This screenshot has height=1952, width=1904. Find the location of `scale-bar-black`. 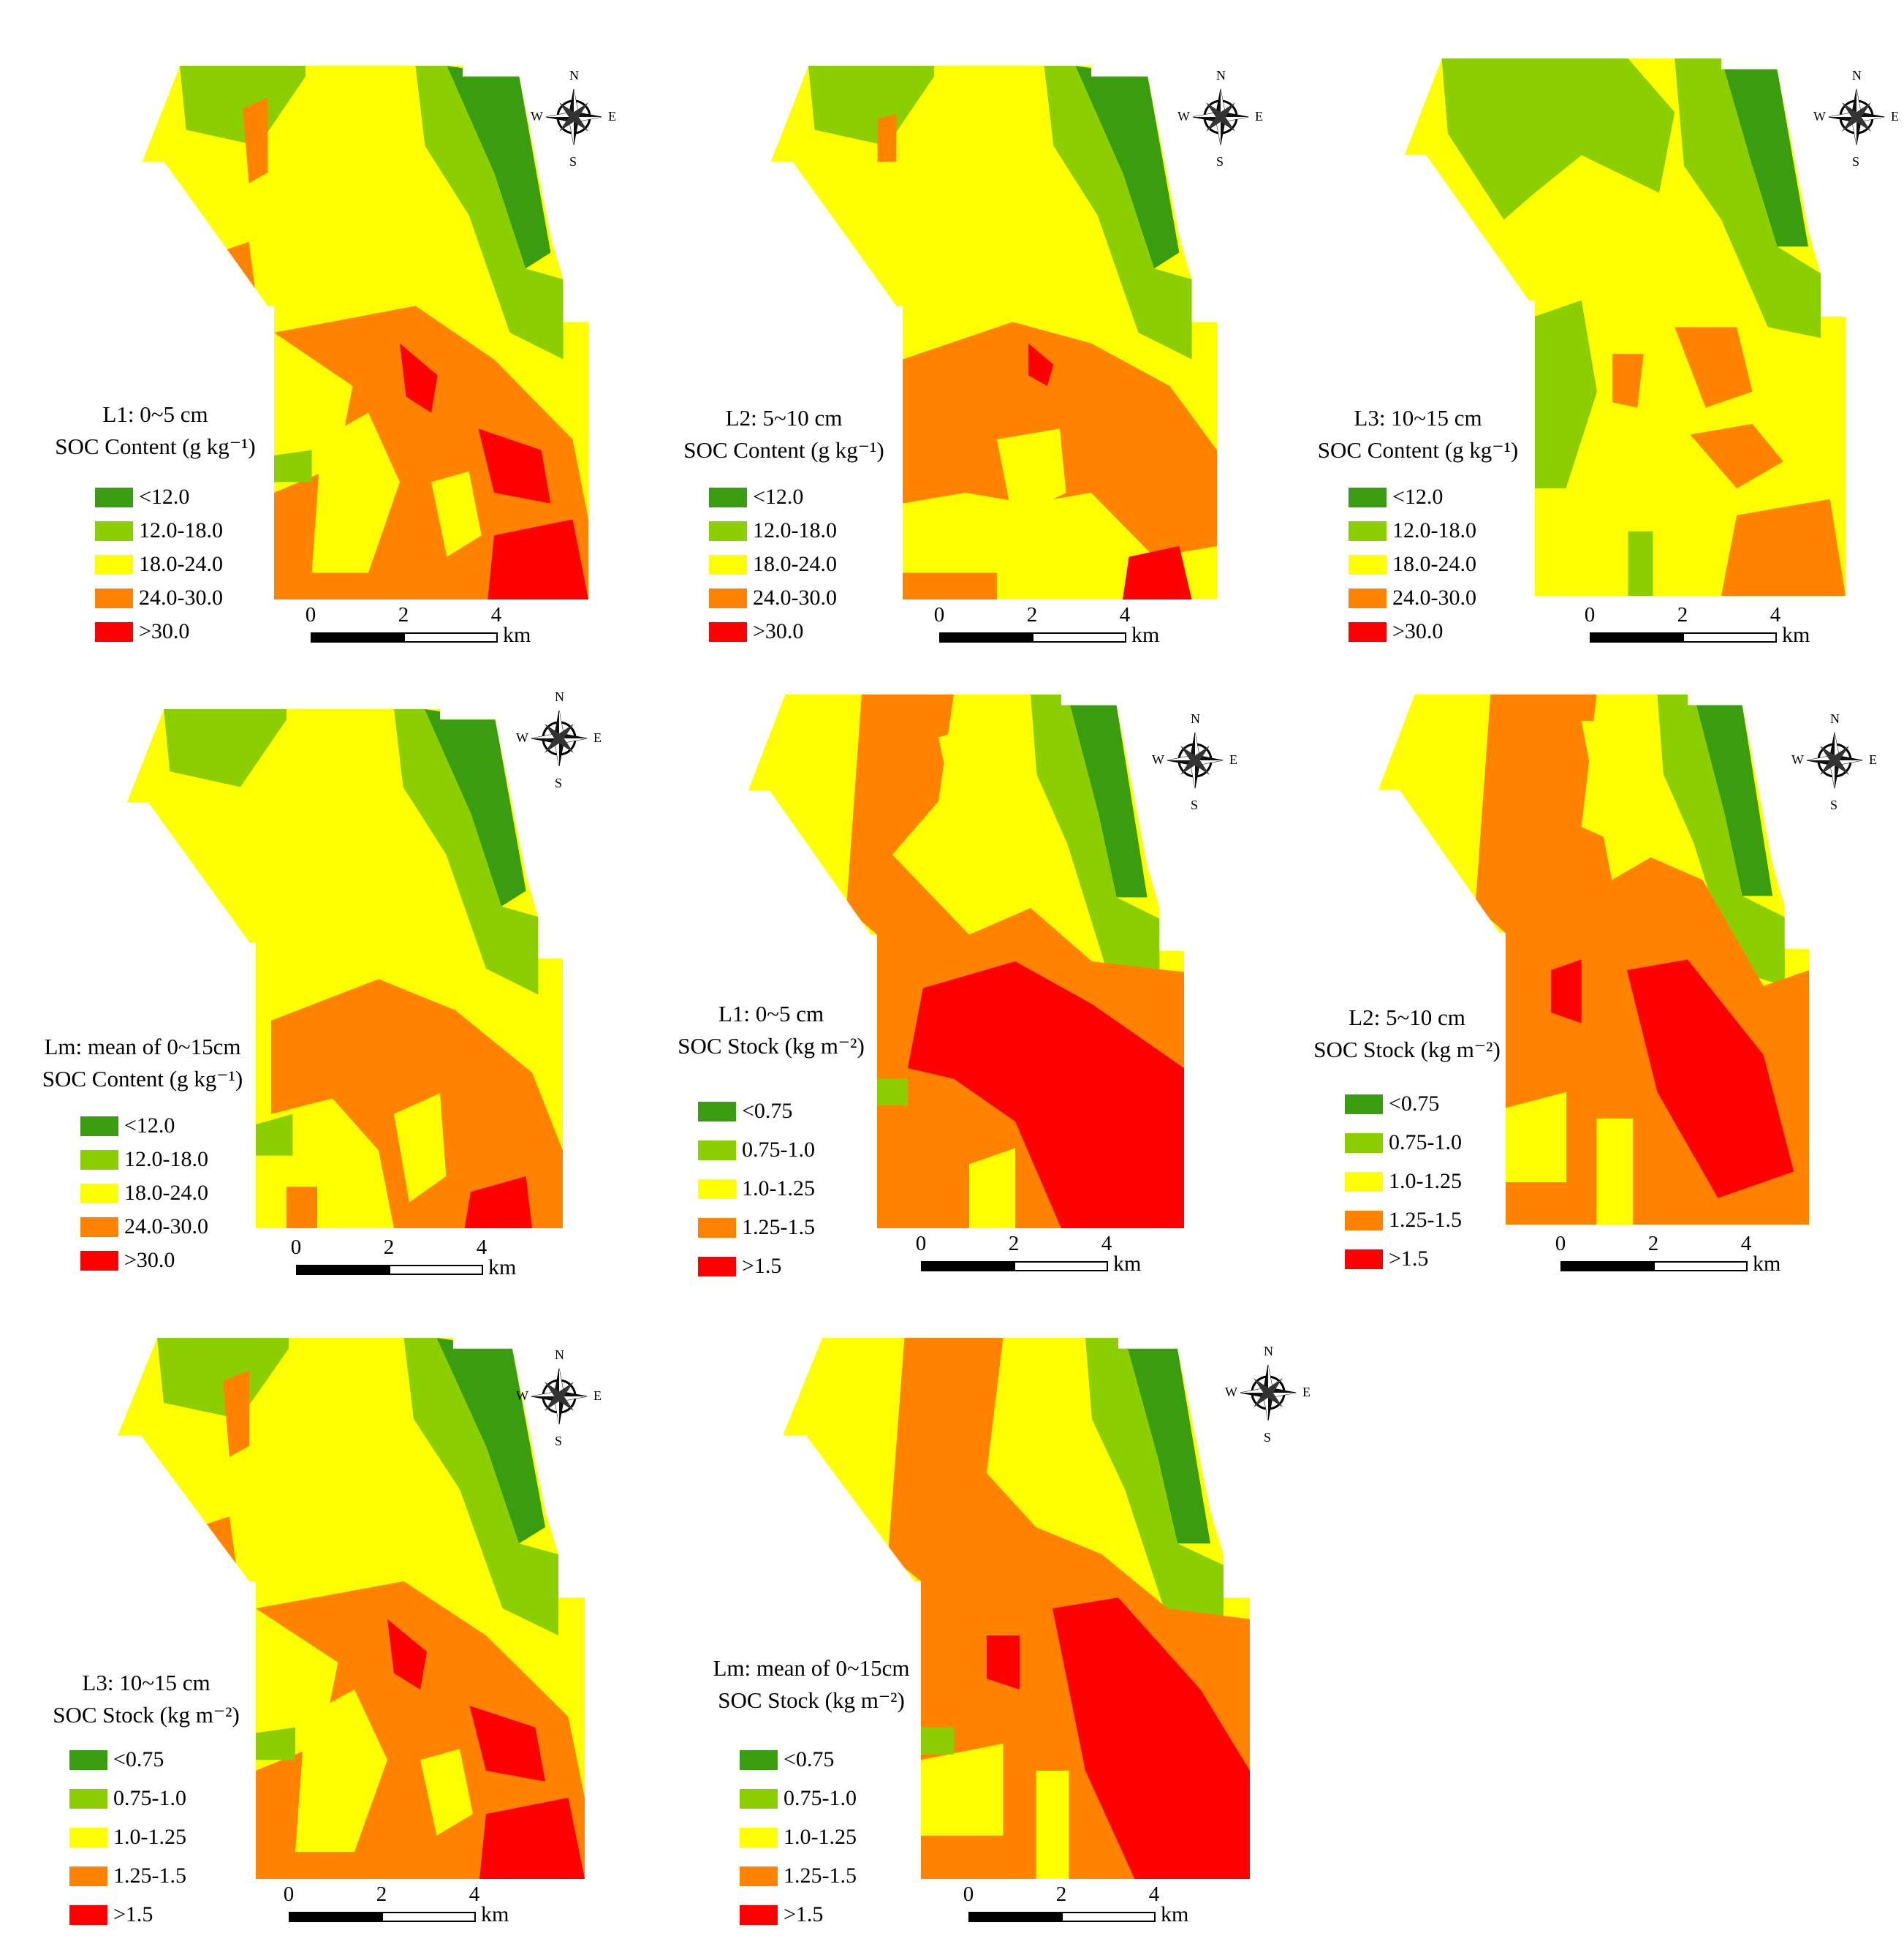

scale-bar-black is located at coordinates (336, 1917).